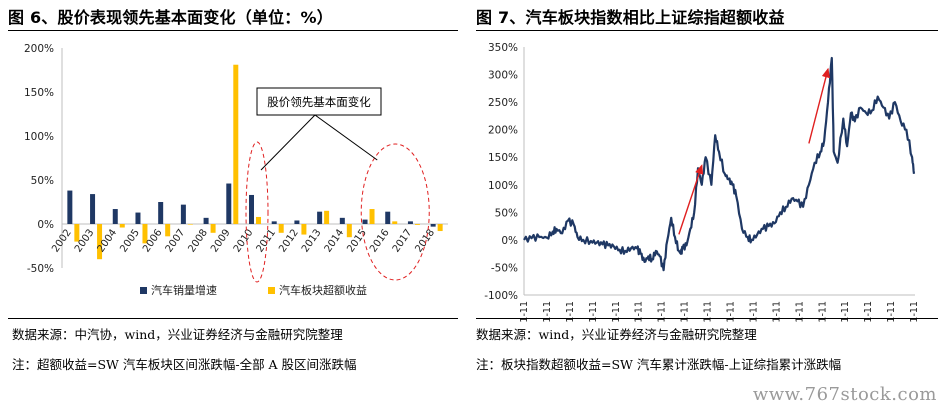  I want to click on line-x-tick-label: 2003-01-11, so click(547, 311).